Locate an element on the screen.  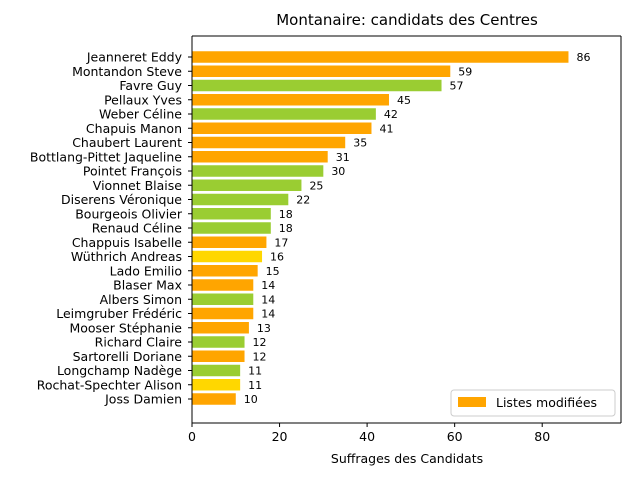
legend: Listes modifiées is located at coordinates (533, 403).